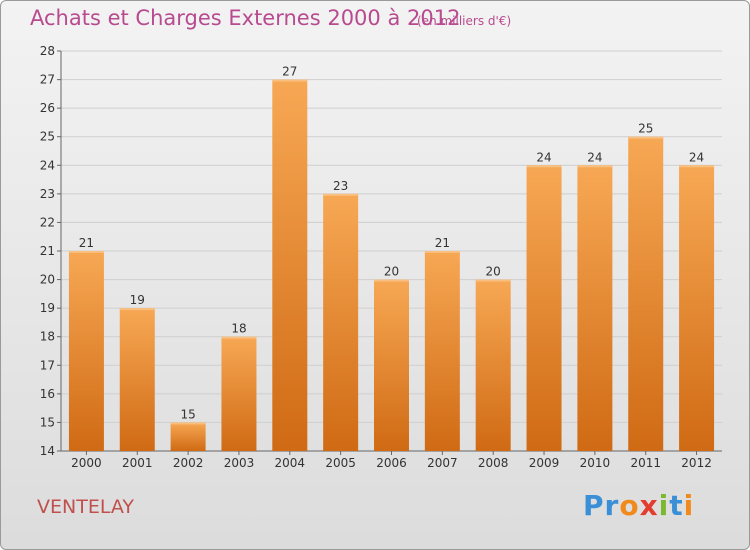  Describe the element at coordinates (47, 365) in the screenshot. I see `y-tick-label: 17` at that location.